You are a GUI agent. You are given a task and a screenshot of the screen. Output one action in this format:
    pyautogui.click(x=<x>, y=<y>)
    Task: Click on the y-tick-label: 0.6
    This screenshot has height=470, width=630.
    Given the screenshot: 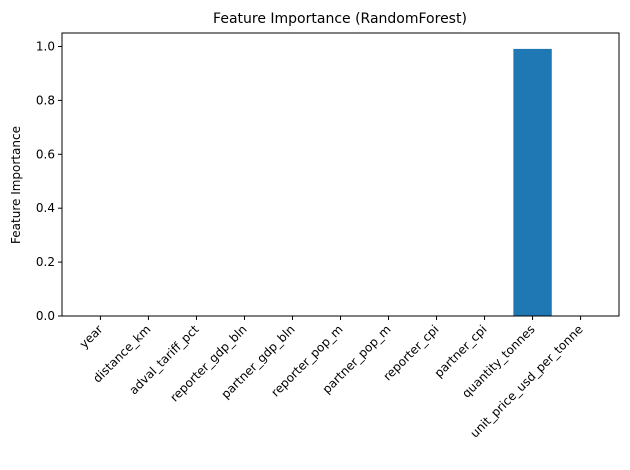 What is the action you would take?
    pyautogui.click(x=45, y=154)
    